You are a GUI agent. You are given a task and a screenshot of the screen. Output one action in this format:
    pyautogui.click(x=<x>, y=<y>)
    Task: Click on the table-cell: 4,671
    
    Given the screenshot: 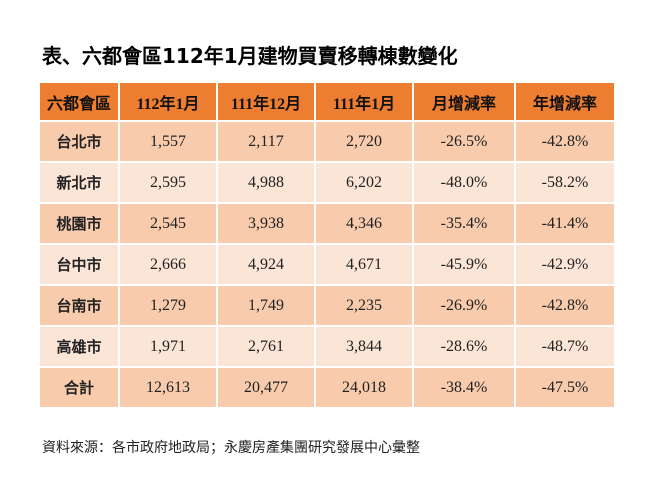 What is the action you would take?
    pyautogui.click(x=364, y=264)
    